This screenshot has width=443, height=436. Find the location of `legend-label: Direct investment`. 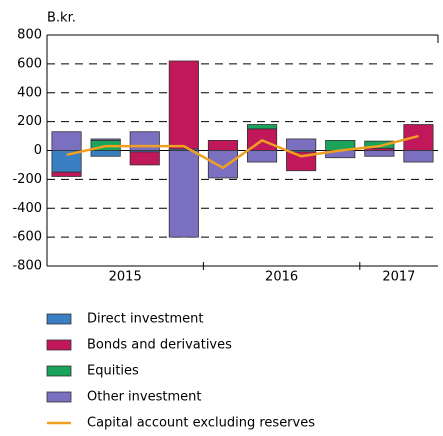

legend-label: Direct investment is located at coordinates (145, 319).